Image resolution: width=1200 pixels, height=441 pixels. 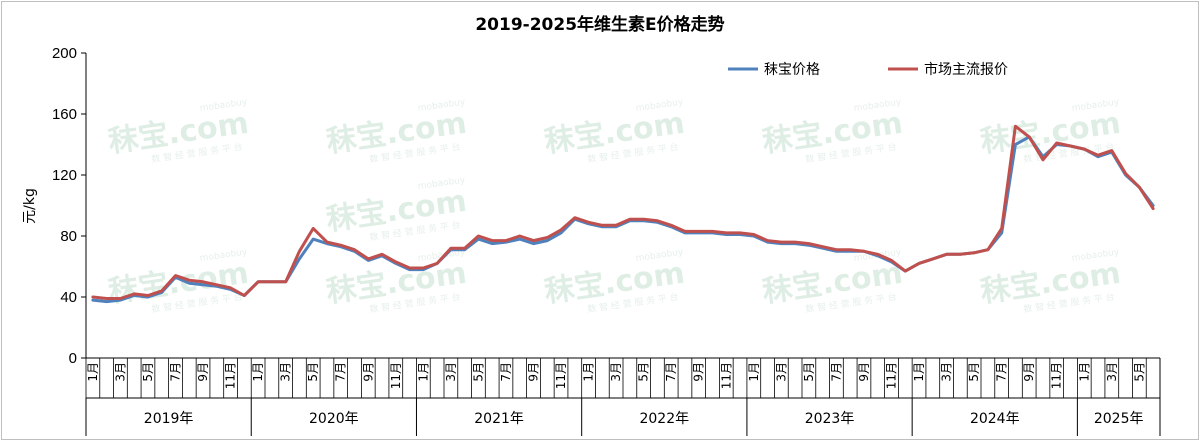 I want to click on x-year-label: 2019年, so click(x=169, y=419).